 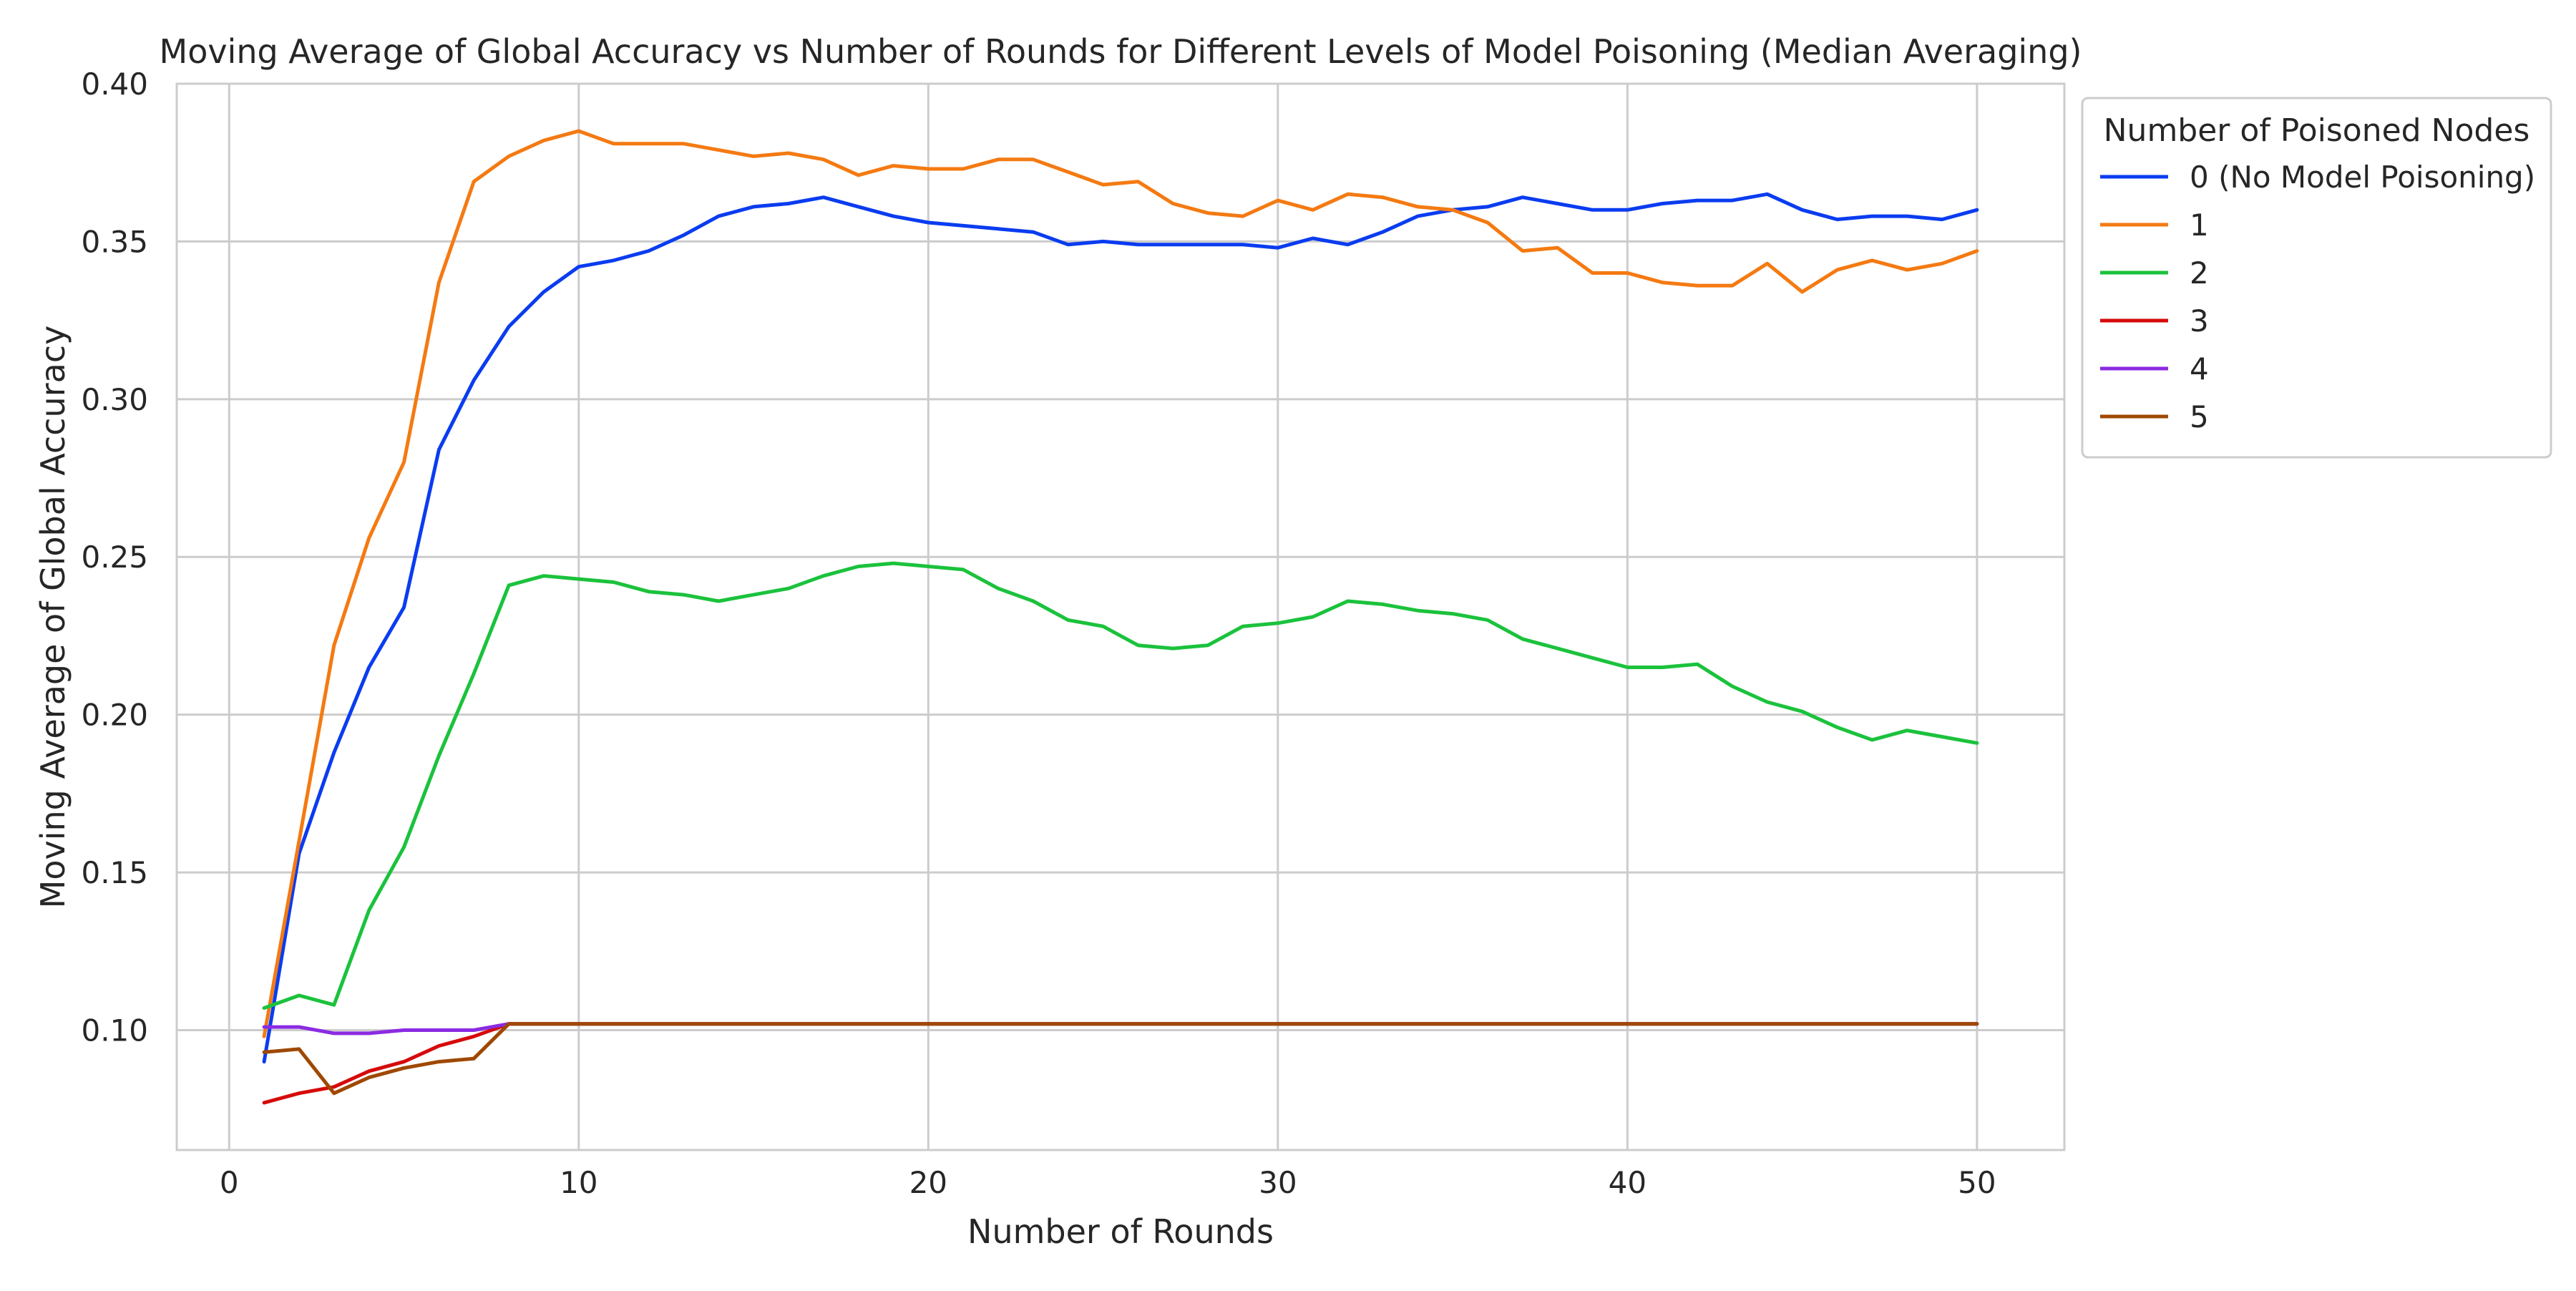 What do you see at coordinates (2199, 225) in the screenshot?
I see `legend-label-1: 1` at bounding box center [2199, 225].